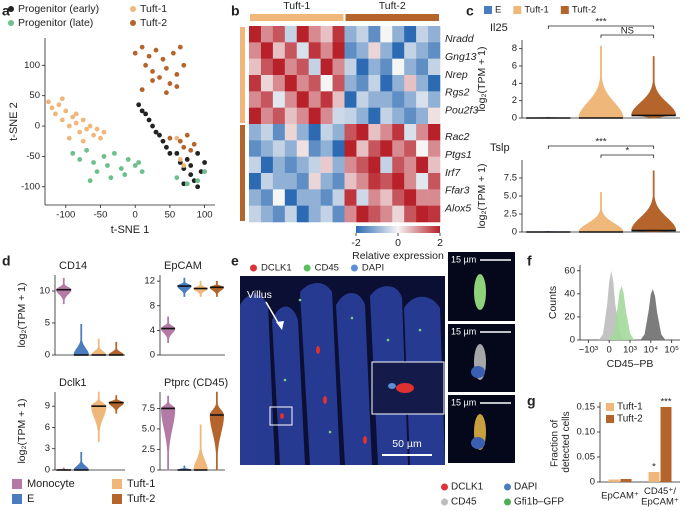 This screenshot has height=511, width=685. What do you see at coordinates (569, 293) in the screenshot?
I see `y-tick-label: 40` at bounding box center [569, 293].